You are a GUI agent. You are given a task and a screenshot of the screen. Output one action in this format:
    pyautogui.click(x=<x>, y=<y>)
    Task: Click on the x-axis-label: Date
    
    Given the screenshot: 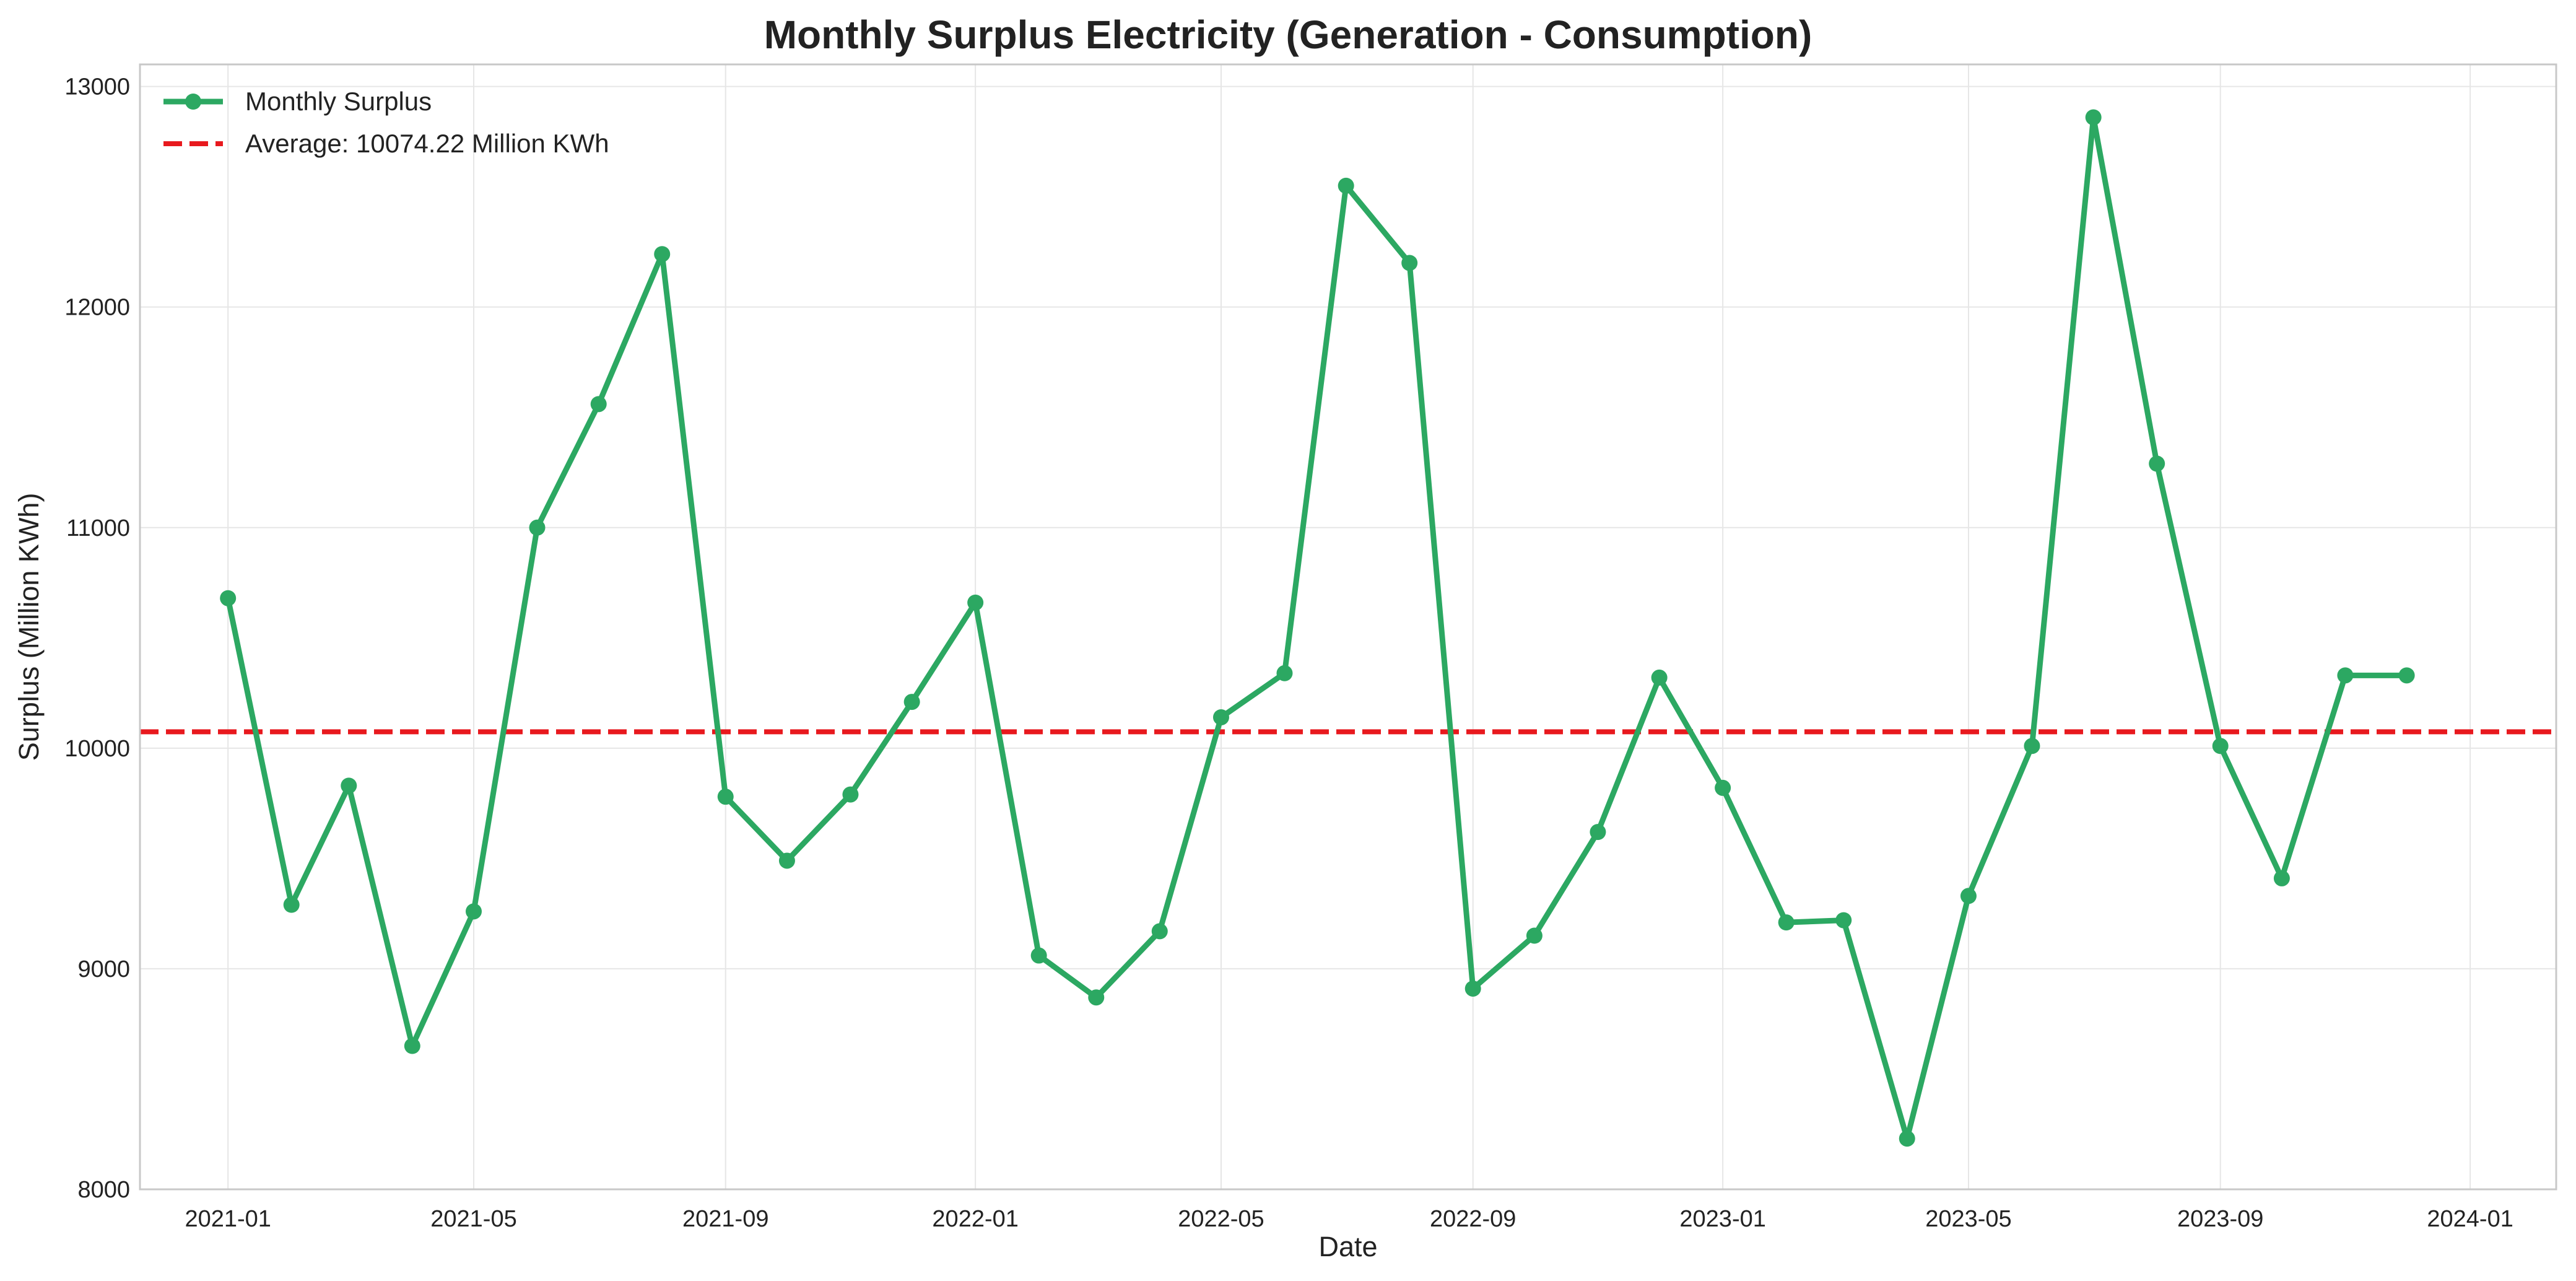 What is the action you would take?
    pyautogui.click(x=1347, y=1246)
    